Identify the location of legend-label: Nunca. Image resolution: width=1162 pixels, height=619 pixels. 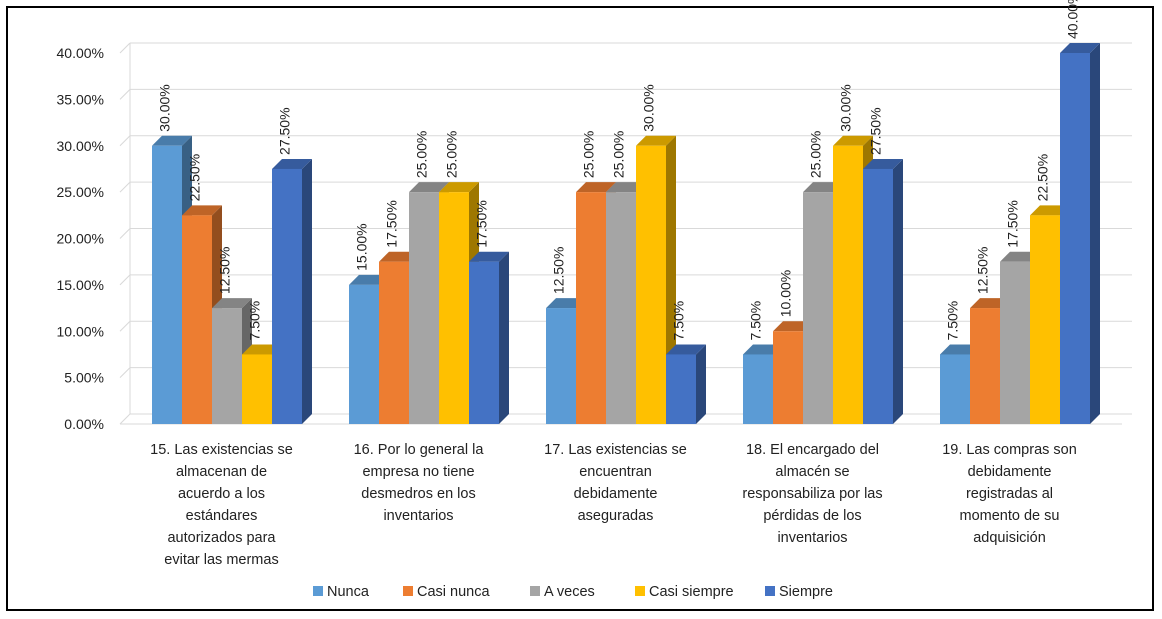
(348, 592).